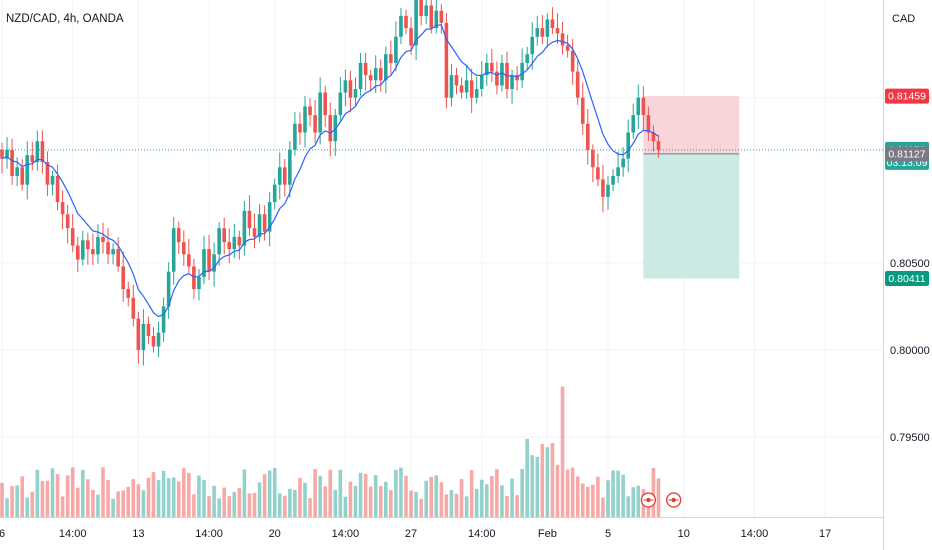 Image resolution: width=932 pixels, height=550 pixels. What do you see at coordinates (907, 154) in the screenshot?
I see `entry-price-badge` at bounding box center [907, 154].